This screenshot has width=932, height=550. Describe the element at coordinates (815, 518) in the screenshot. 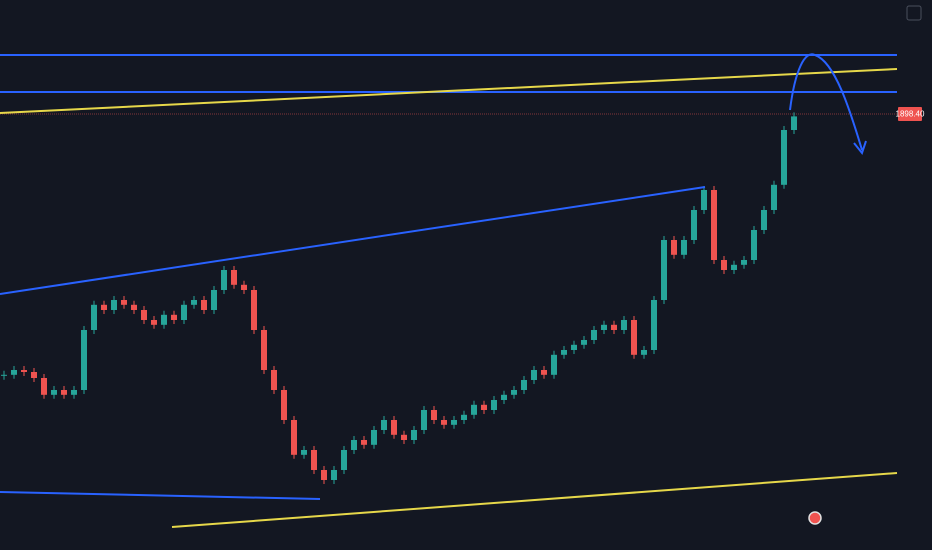

I see `event-icon` at that location.